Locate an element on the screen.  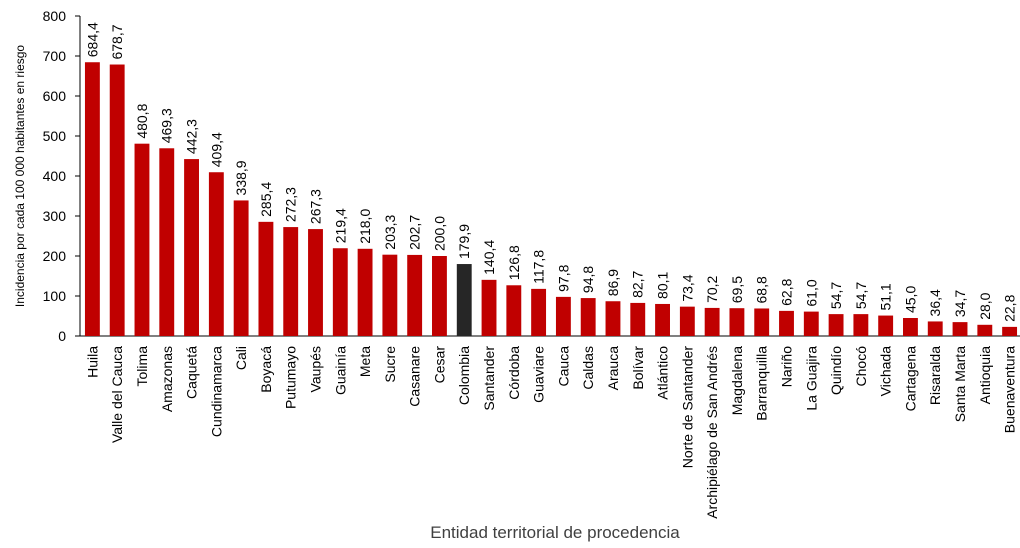
x-tick-label: Nariño is located at coordinates (787, 366).